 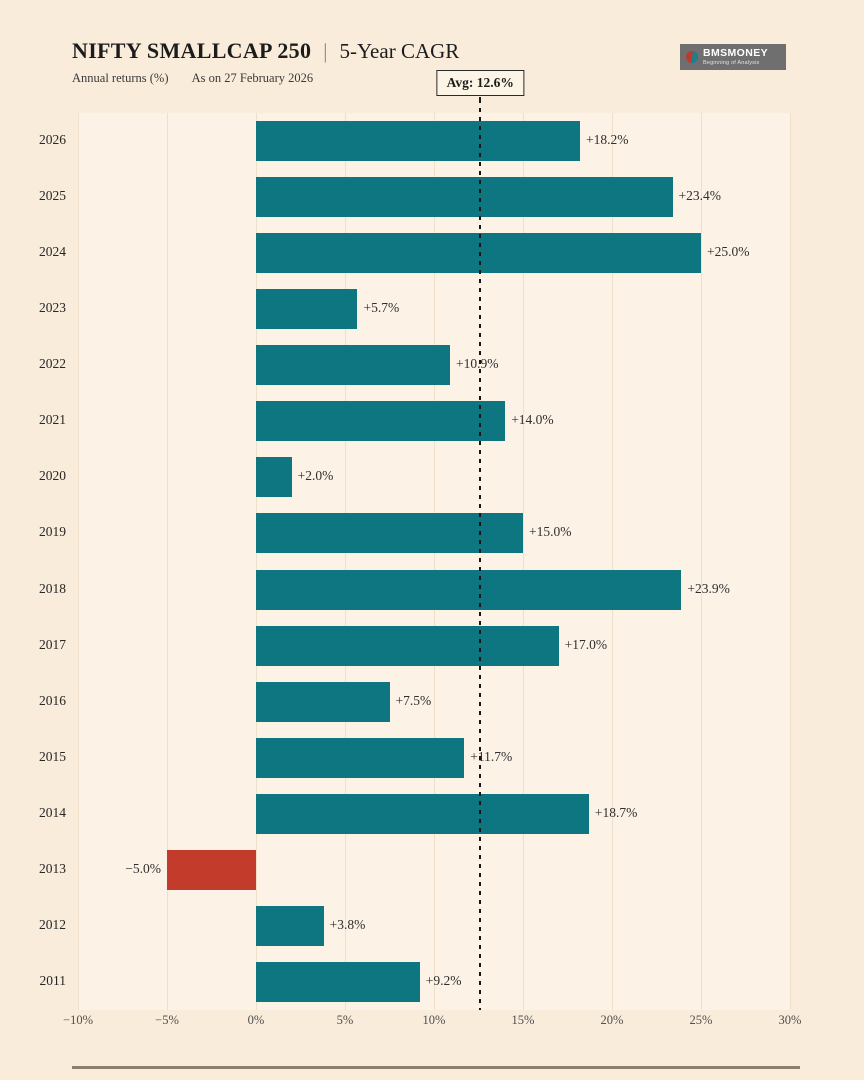 I want to click on bar-2014, so click(x=422, y=813).